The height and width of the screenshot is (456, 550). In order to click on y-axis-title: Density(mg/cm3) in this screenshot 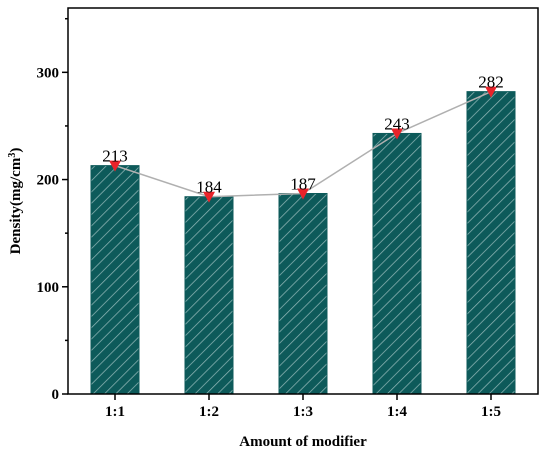, I will do `click(16, 201)`.